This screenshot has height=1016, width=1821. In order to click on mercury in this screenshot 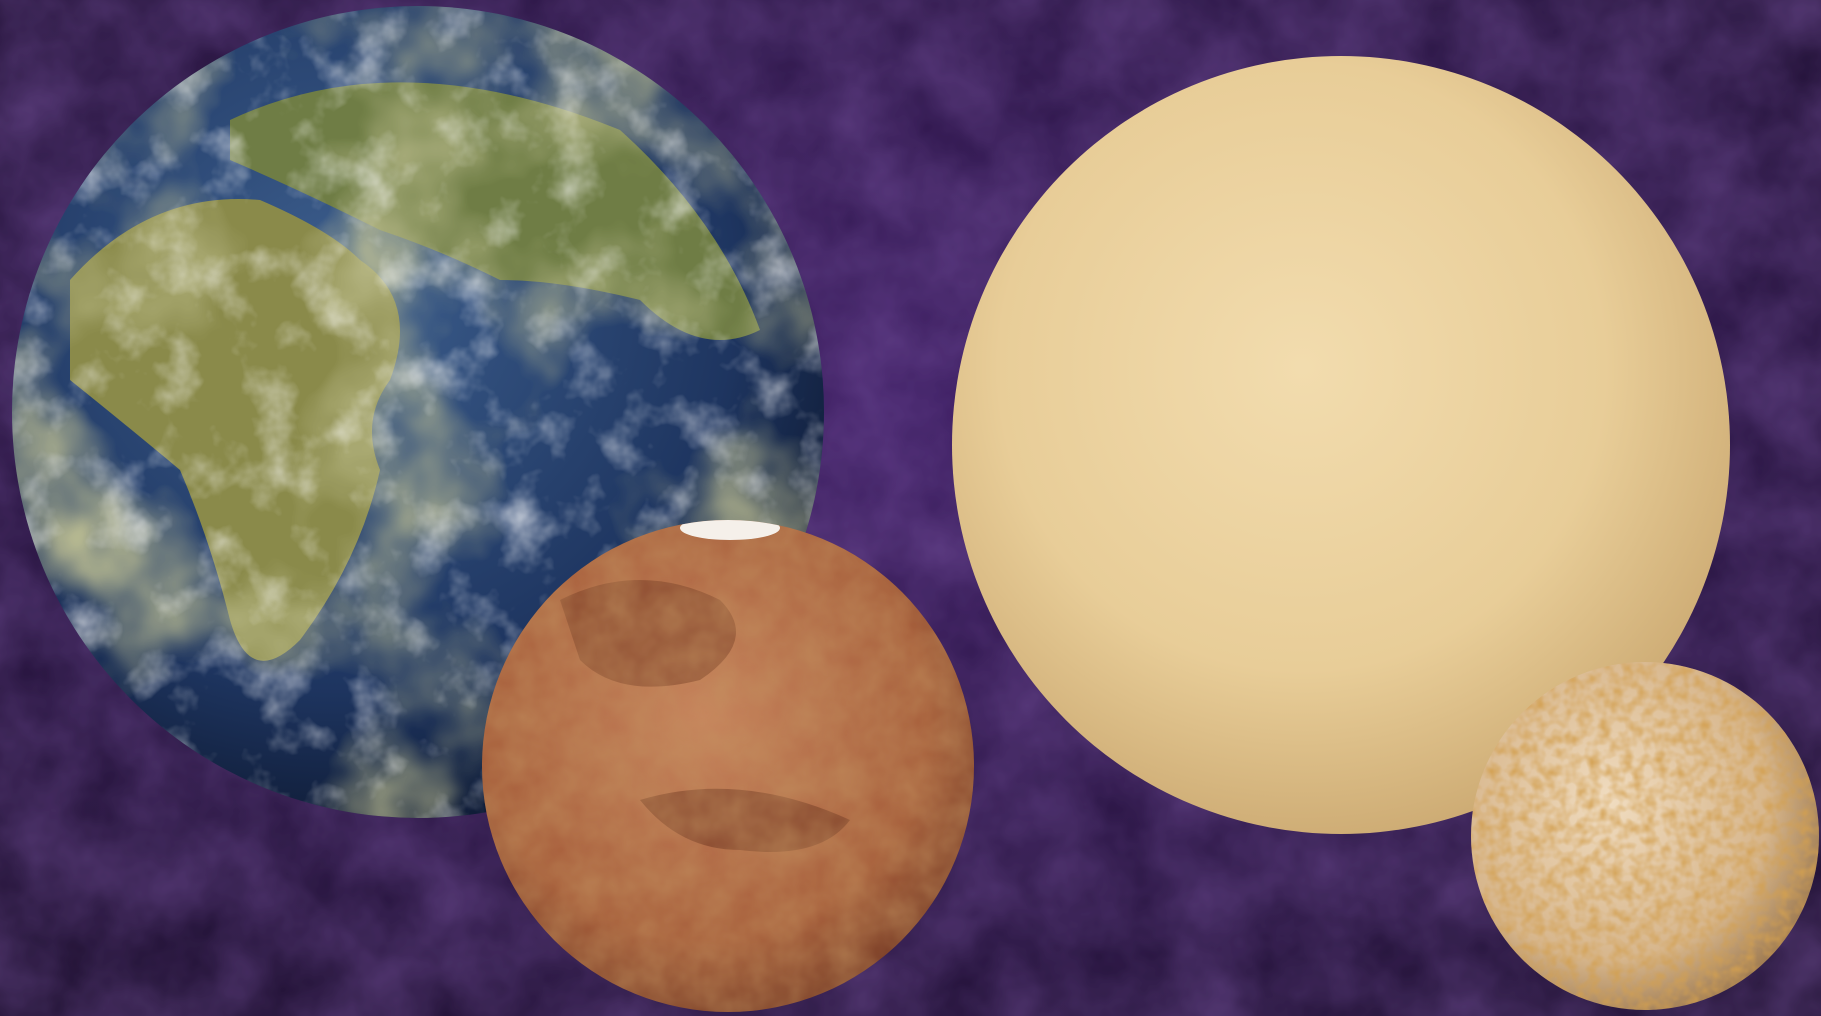, I will do `click(1645, 836)`.